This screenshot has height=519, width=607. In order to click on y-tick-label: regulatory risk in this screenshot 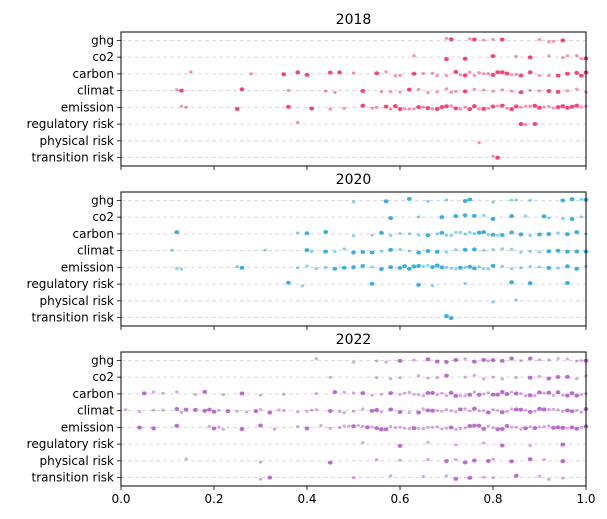, I will do `click(70, 444)`.